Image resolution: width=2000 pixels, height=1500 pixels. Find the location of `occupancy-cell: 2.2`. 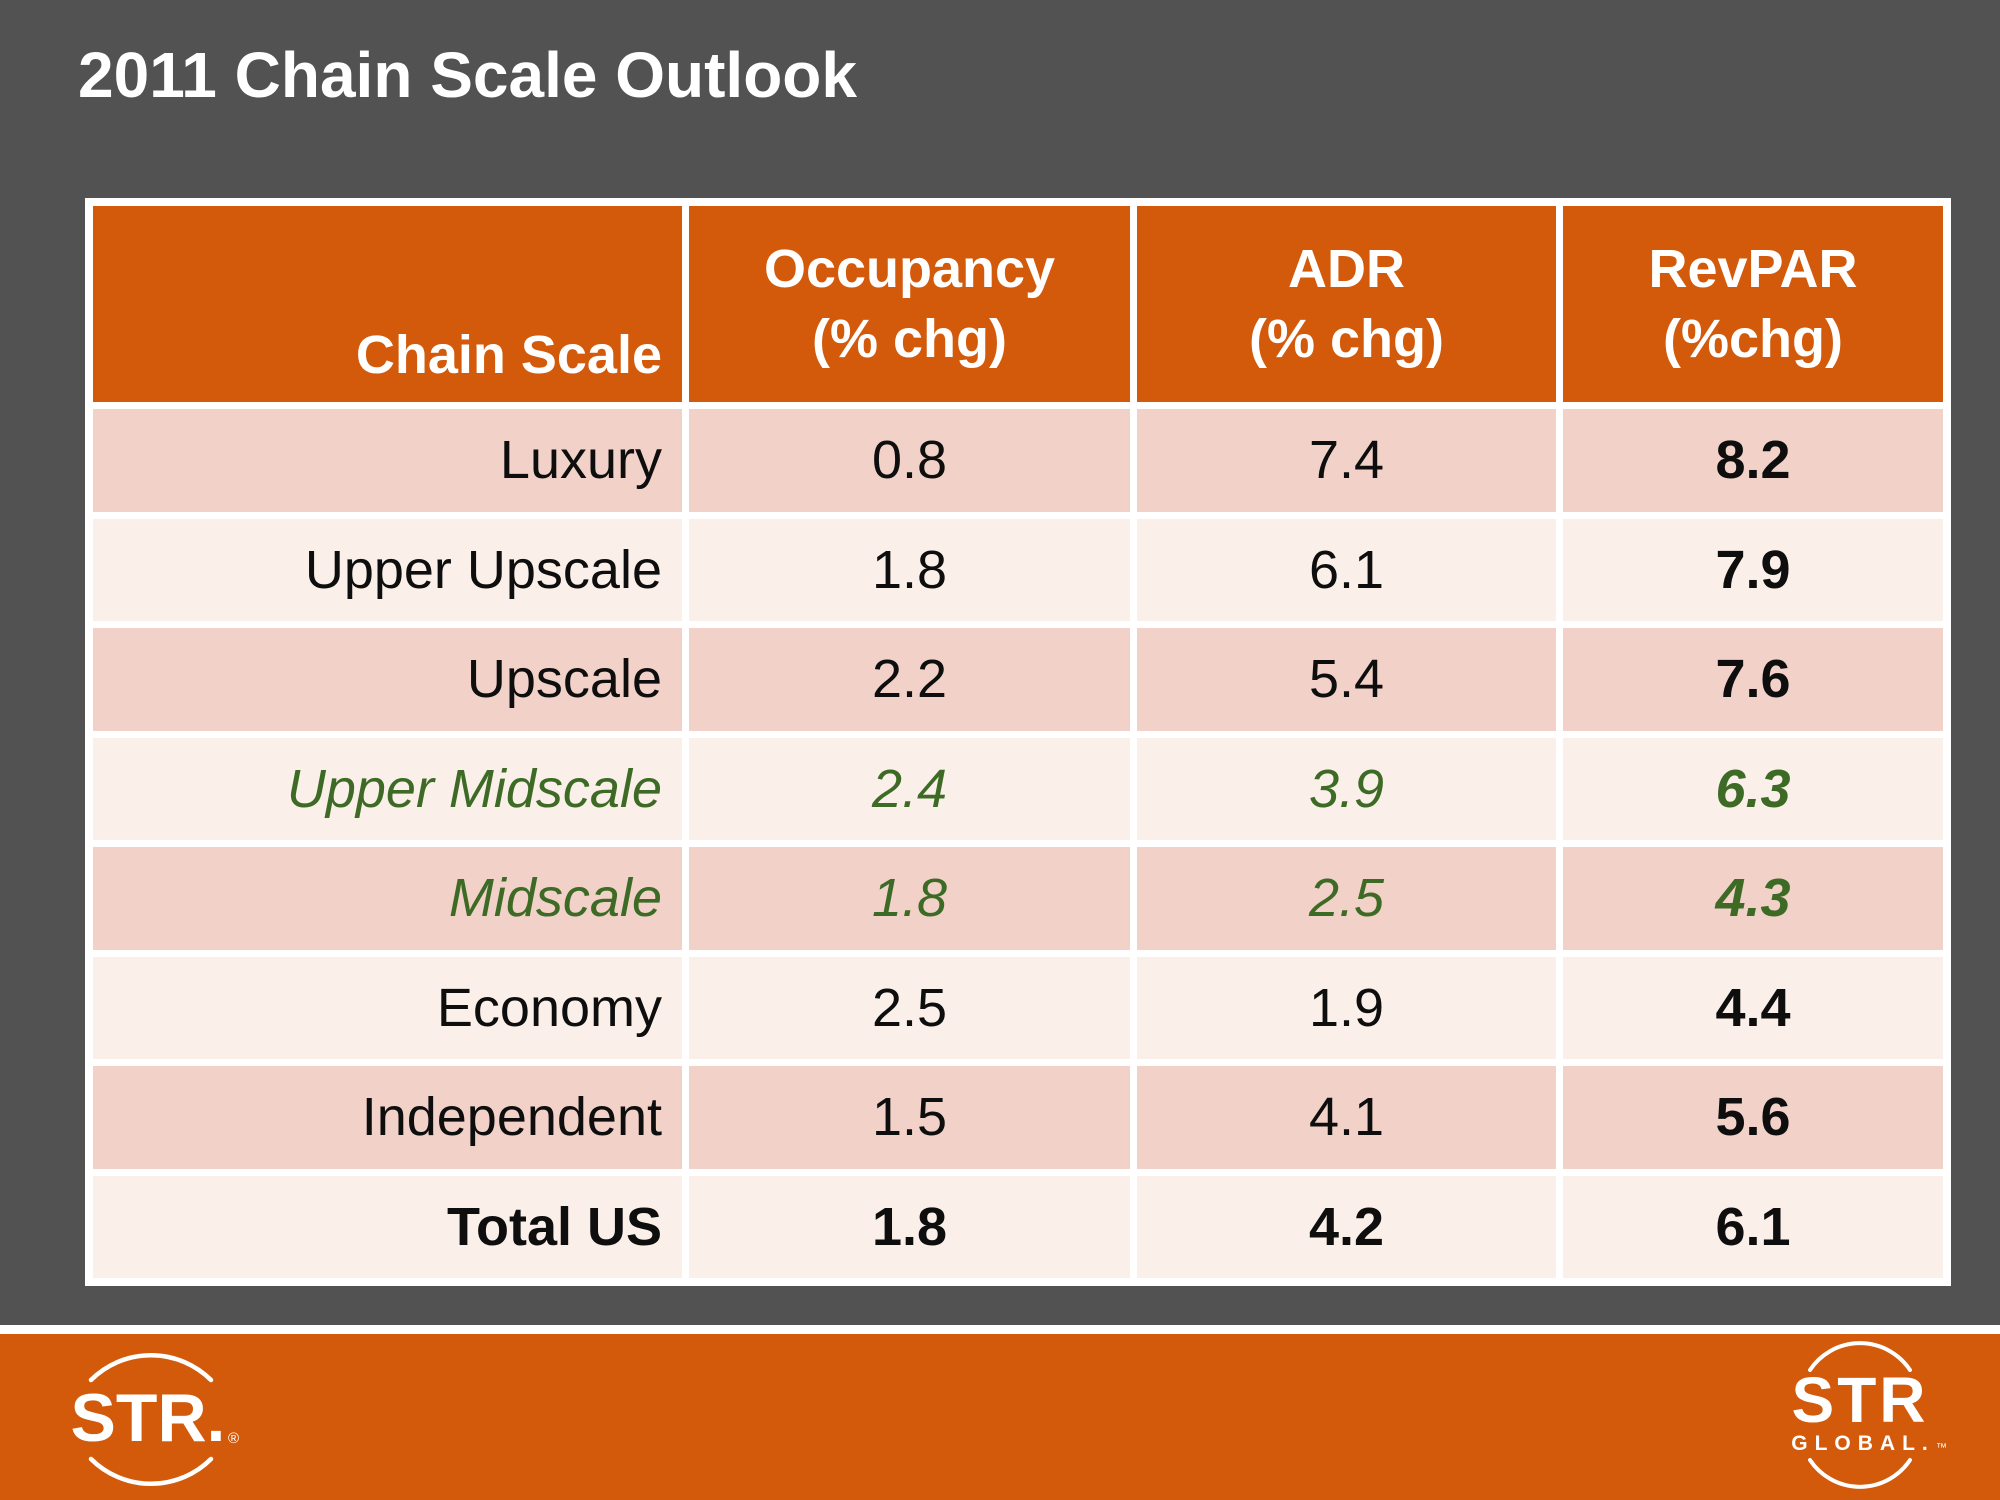

occupancy-cell: 2.2 is located at coordinates (909, 679).